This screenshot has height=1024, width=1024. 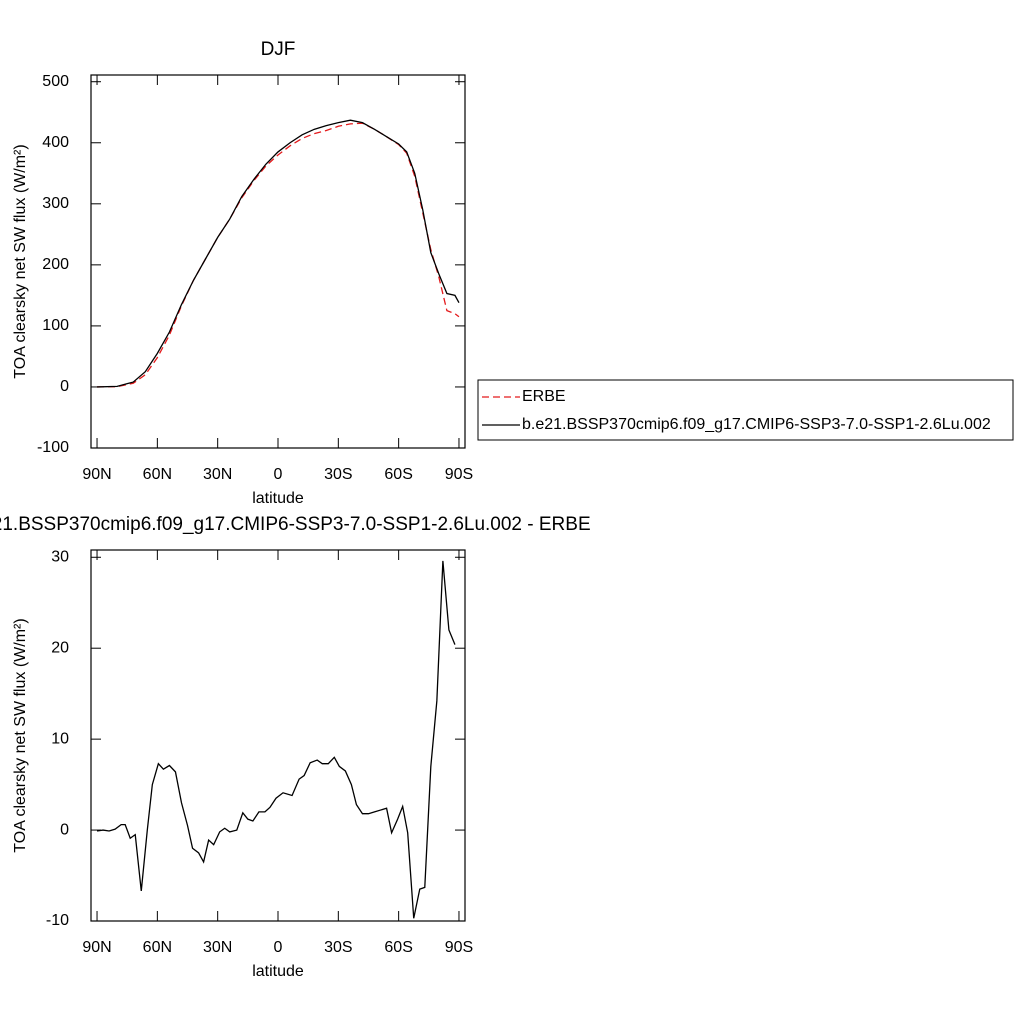 I want to click on y-tick-label: -10, so click(x=57, y=920).